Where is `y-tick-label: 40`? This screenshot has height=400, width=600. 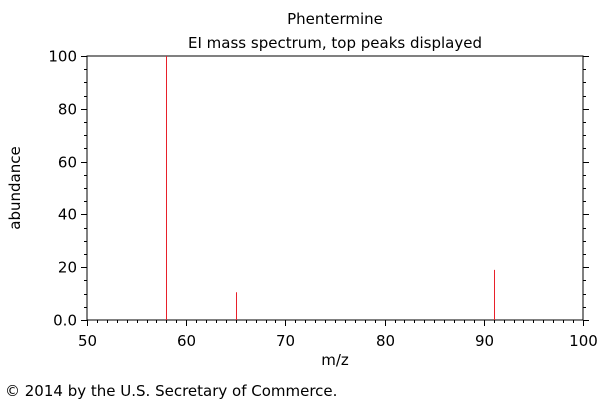
y-tick-label: 40 is located at coordinates (67, 215).